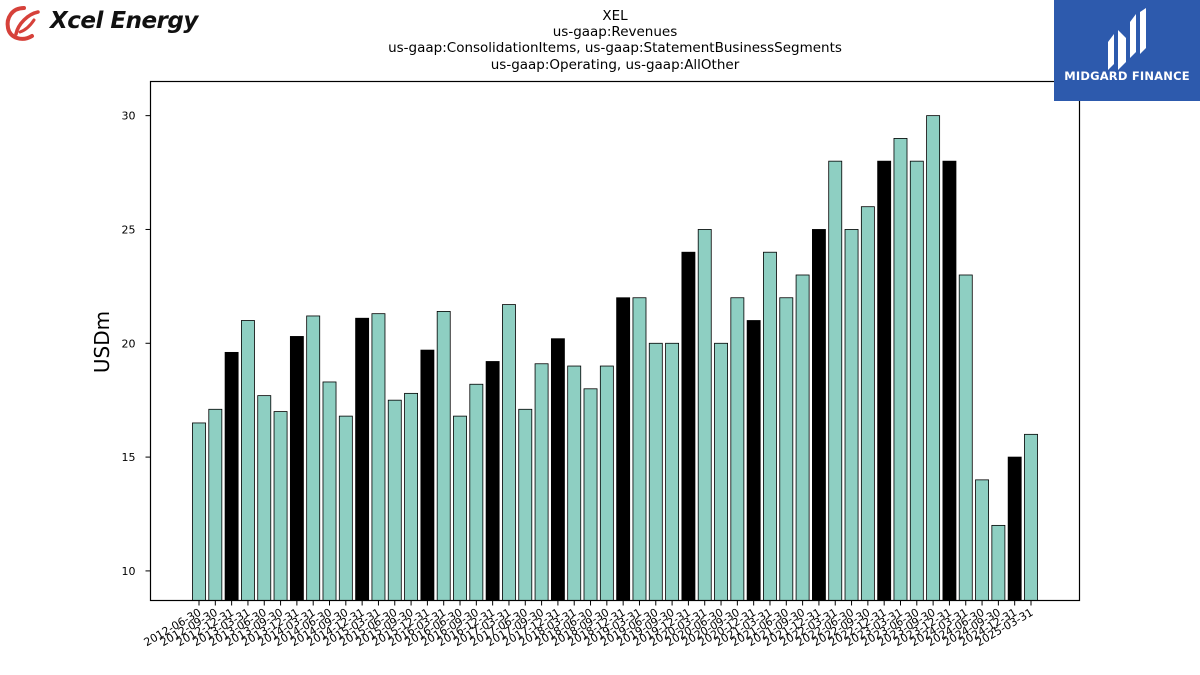  Describe the element at coordinates (129, 116) in the screenshot. I see `y-tick-label: 30` at that location.